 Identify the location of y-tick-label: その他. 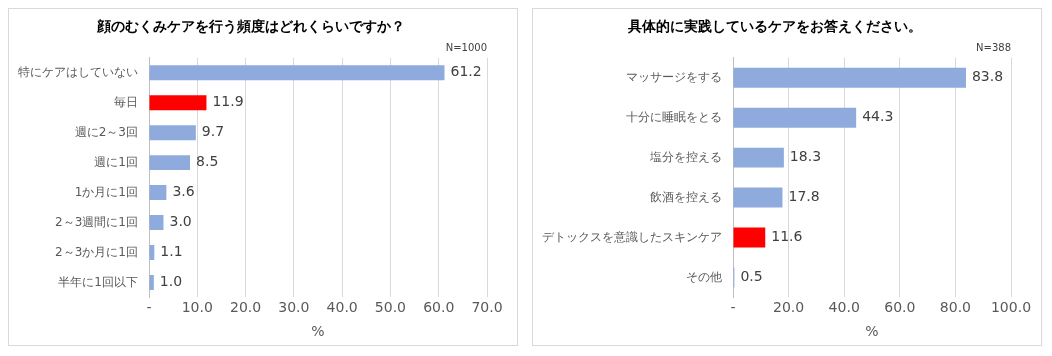
(704, 276).